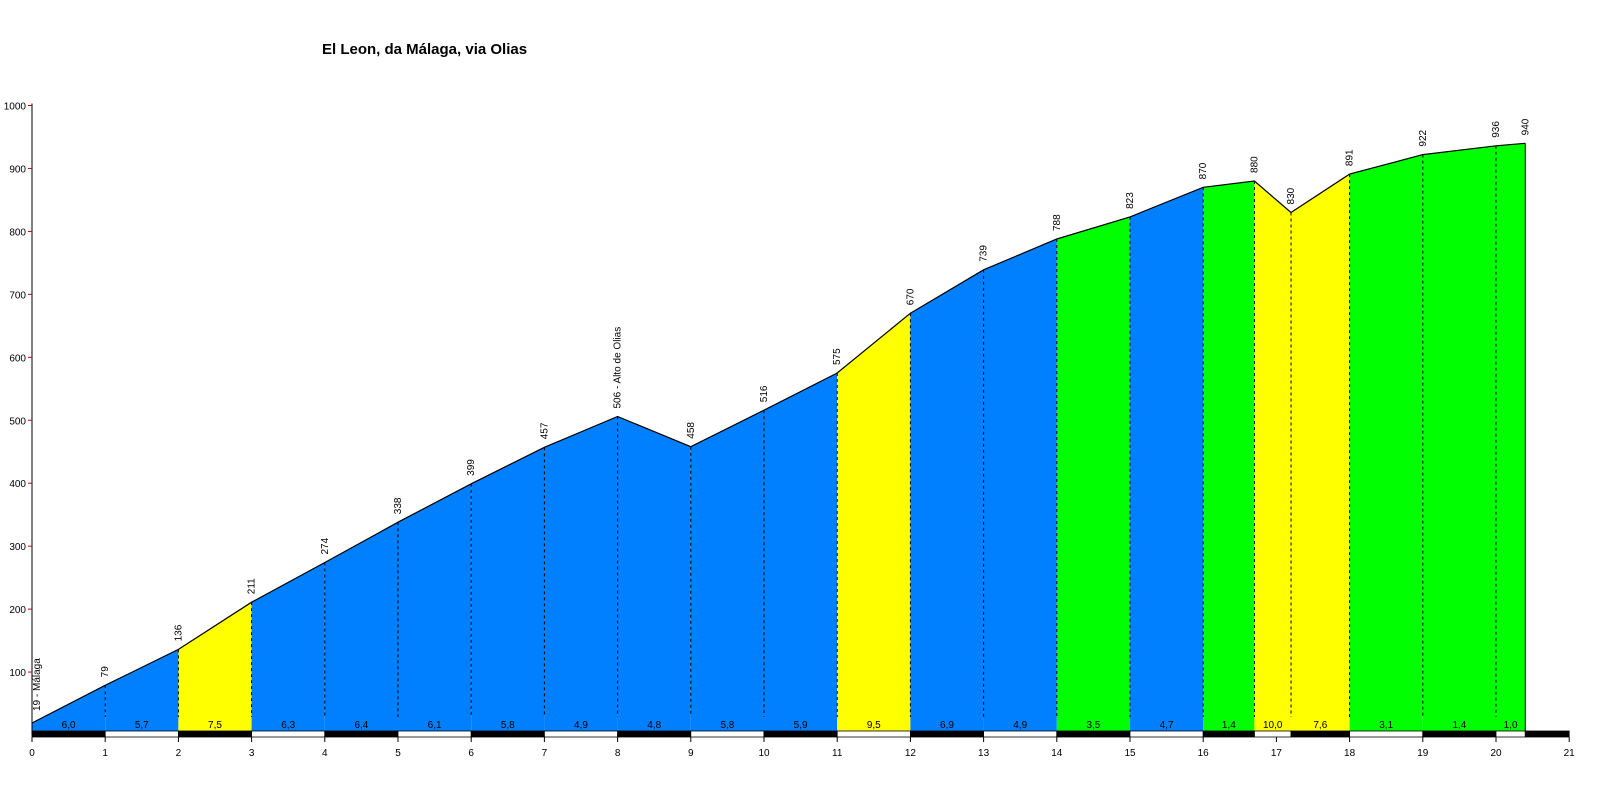 This screenshot has height=800, width=1600. Describe the element at coordinates (837, 753) in the screenshot. I see `x-tick-label: 11` at that location.